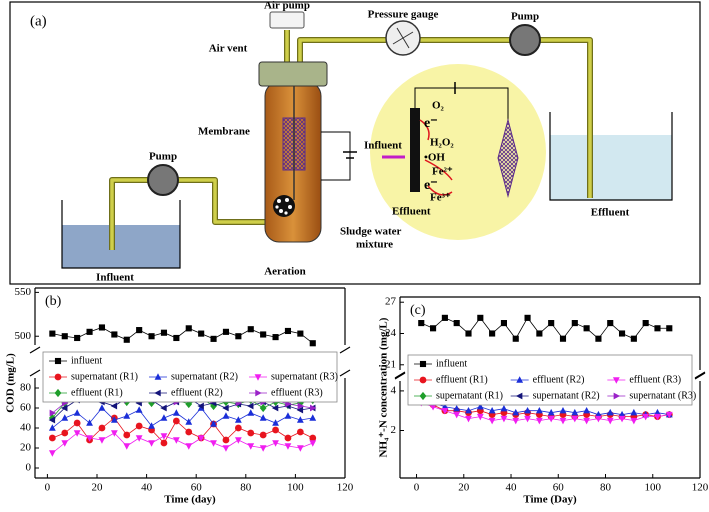  Describe the element at coordinates (442, 172) in the screenshot. I see `inset-label: Fe²⁺` at that location.